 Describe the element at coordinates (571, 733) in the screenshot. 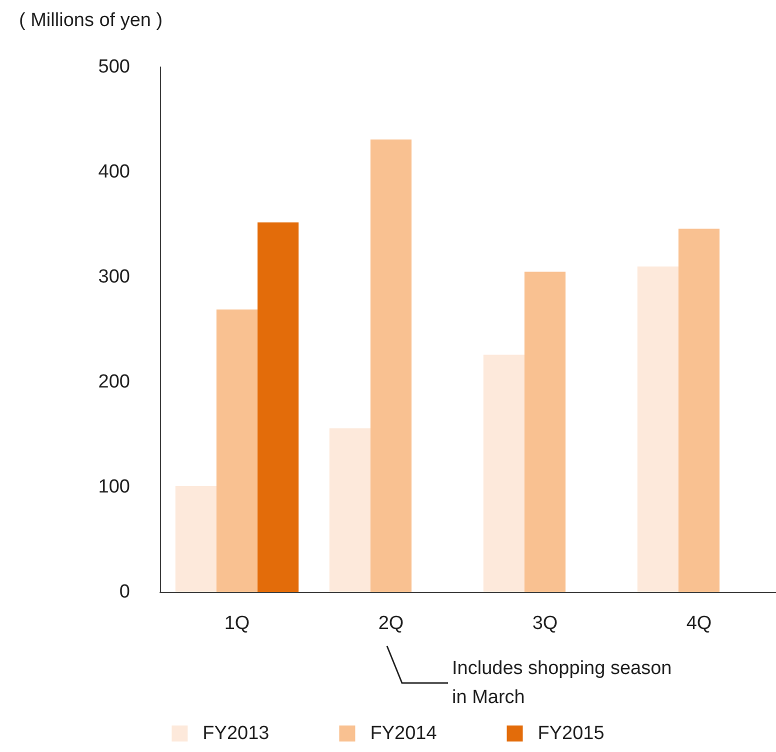

I see `legend-label: FY2015` at that location.